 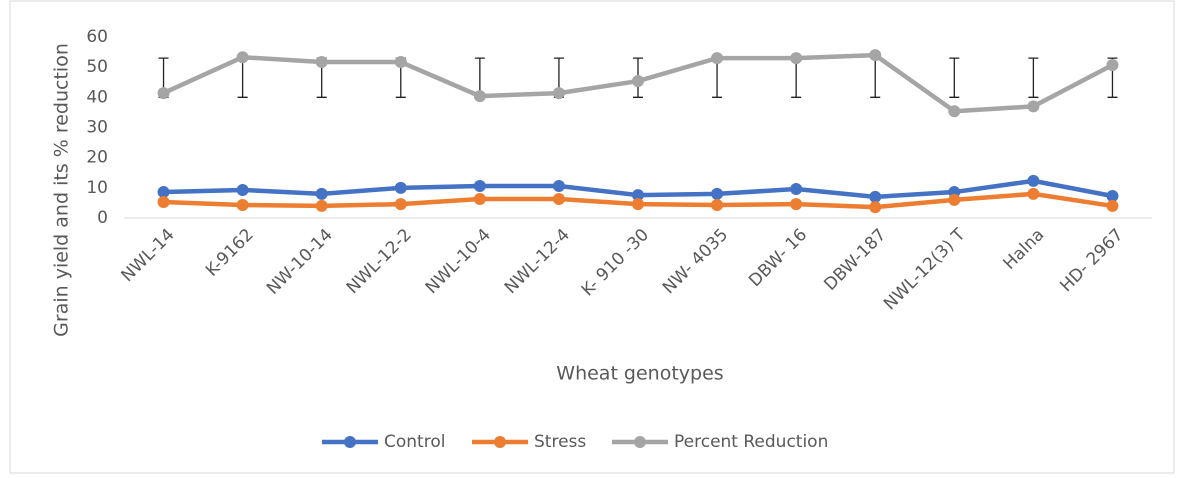 What do you see at coordinates (97, 188) in the screenshot?
I see `y-tick-label: 10` at bounding box center [97, 188].